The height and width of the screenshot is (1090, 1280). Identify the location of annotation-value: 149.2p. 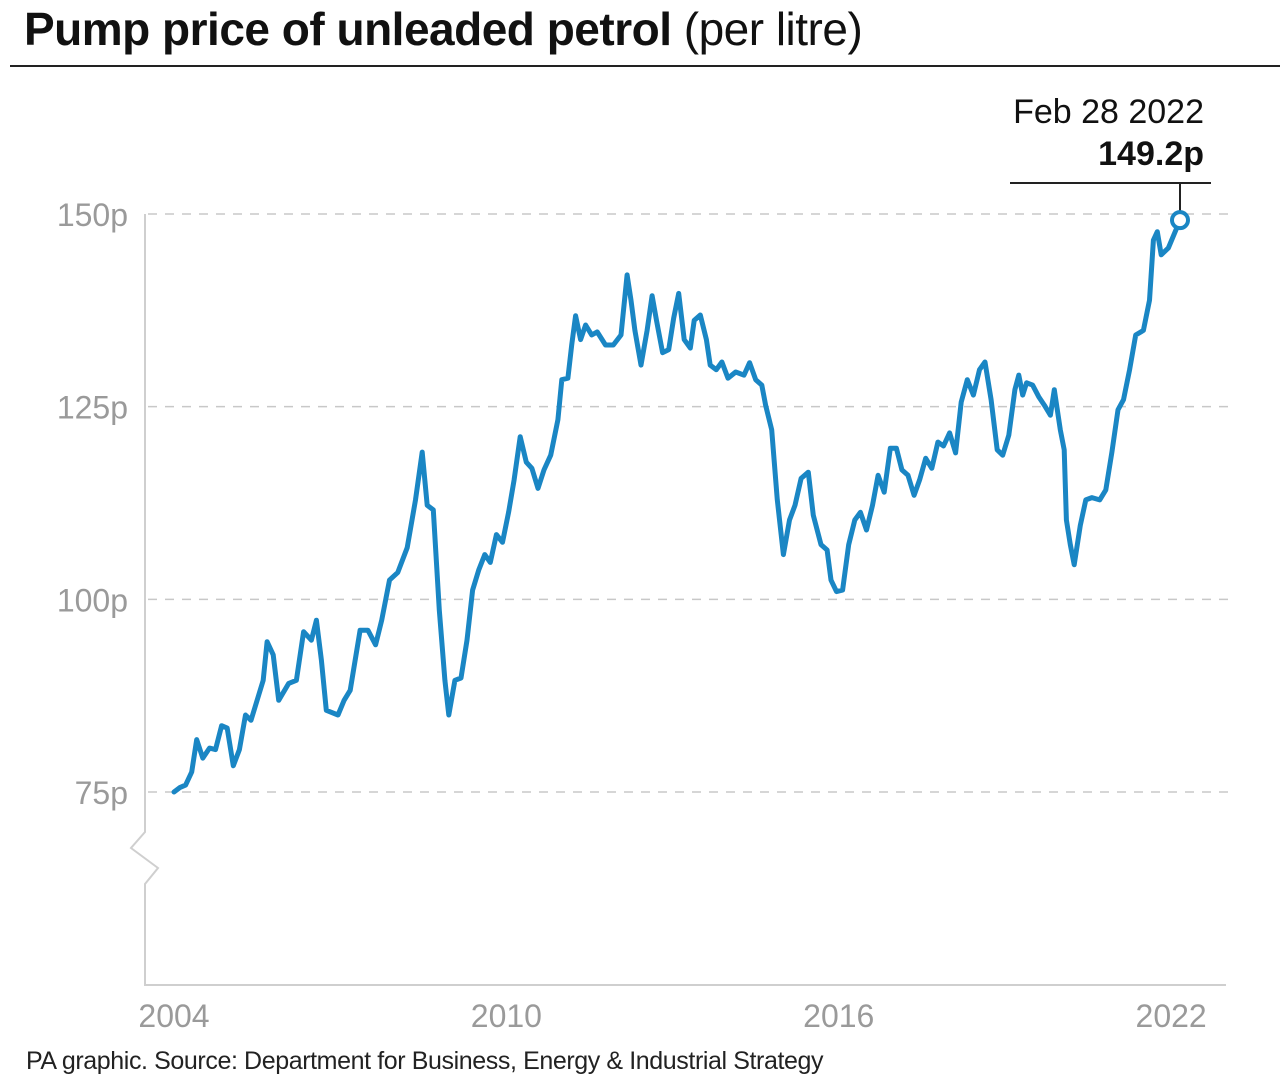
(1151, 154).